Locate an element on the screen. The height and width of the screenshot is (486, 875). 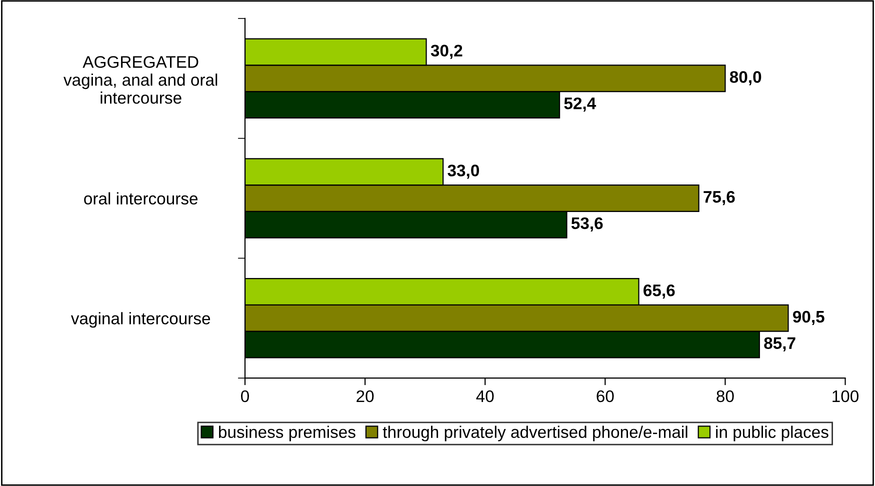
y-tick-label: AGGREGATED vagina, anal and oral intercourse is located at coordinates (141, 80).